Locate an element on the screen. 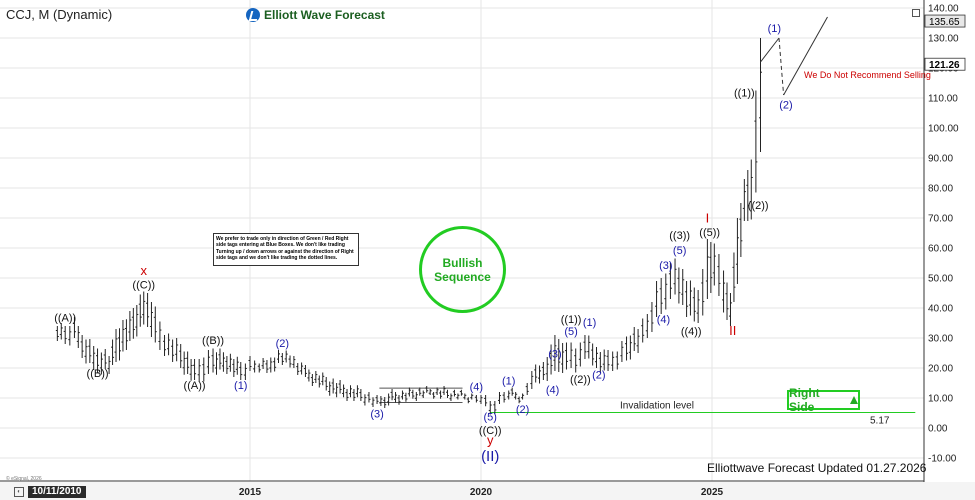 Image resolution: width=975 pixels, height=500 pixels. y-tick-label: -10.00 is located at coordinates (942, 459).